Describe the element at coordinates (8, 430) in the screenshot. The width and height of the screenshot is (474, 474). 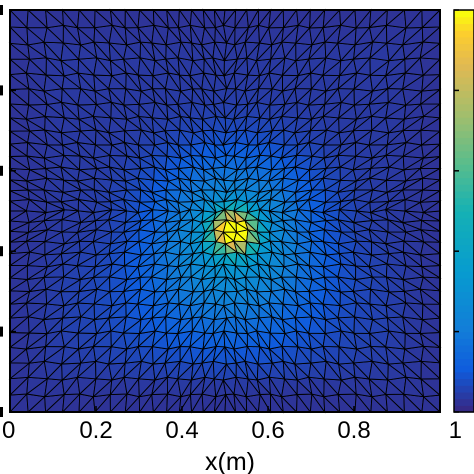
I see `x-tick-label: 0` at that location.